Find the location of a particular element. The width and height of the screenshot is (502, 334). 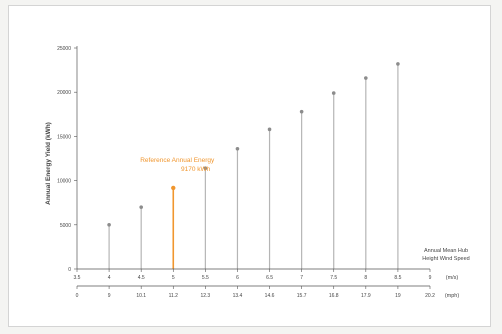

x-tick-label-mph: 20.2 is located at coordinates (430, 296).